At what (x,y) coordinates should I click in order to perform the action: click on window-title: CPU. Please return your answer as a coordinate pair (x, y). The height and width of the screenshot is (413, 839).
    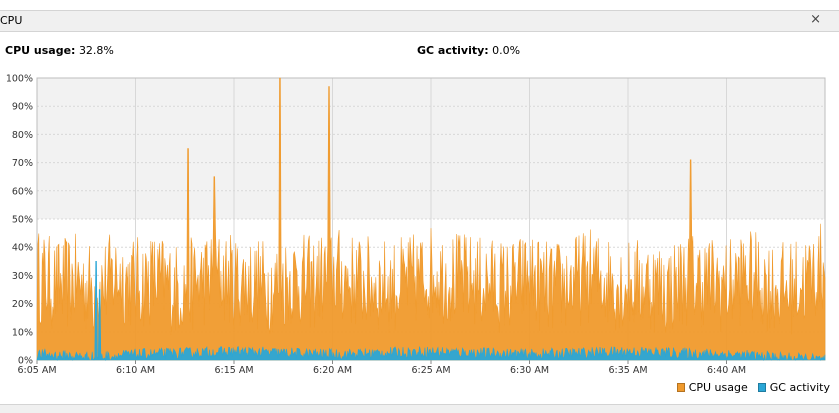
    Looking at the image, I should click on (11, 20).